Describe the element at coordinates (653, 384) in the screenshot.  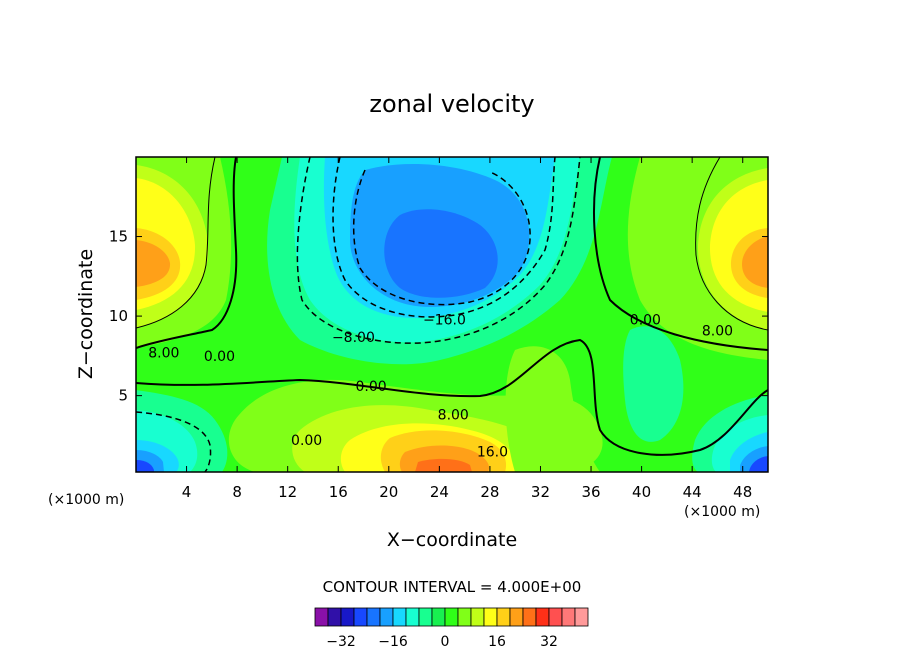
I see `region-x40-mint` at that location.